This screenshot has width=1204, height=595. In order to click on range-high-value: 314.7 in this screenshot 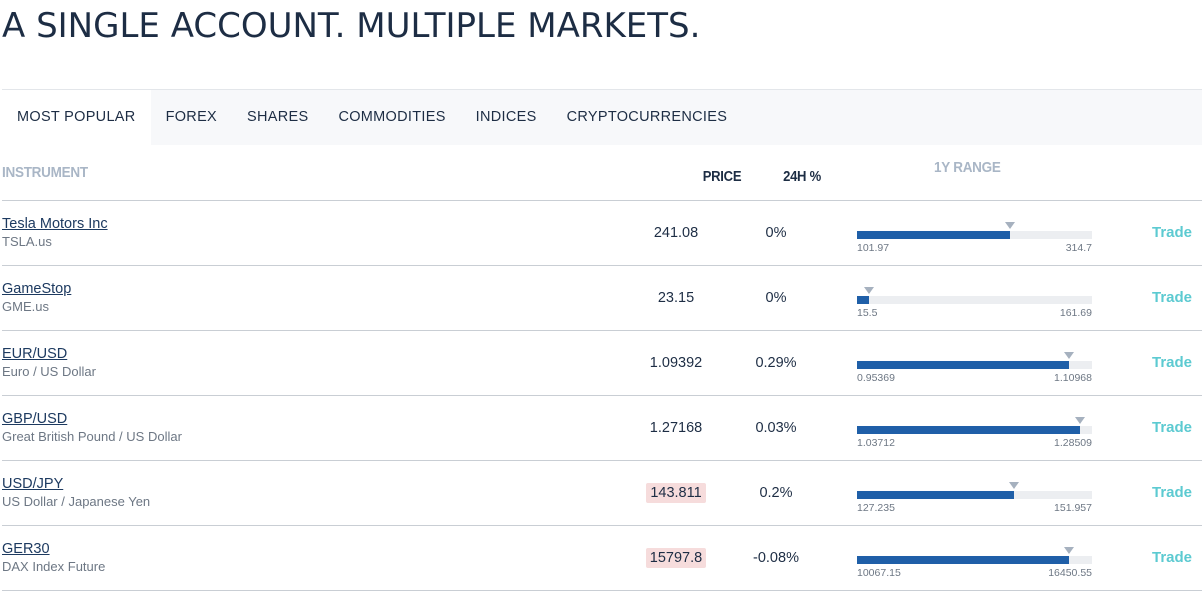, I will do `click(1078, 248)`.